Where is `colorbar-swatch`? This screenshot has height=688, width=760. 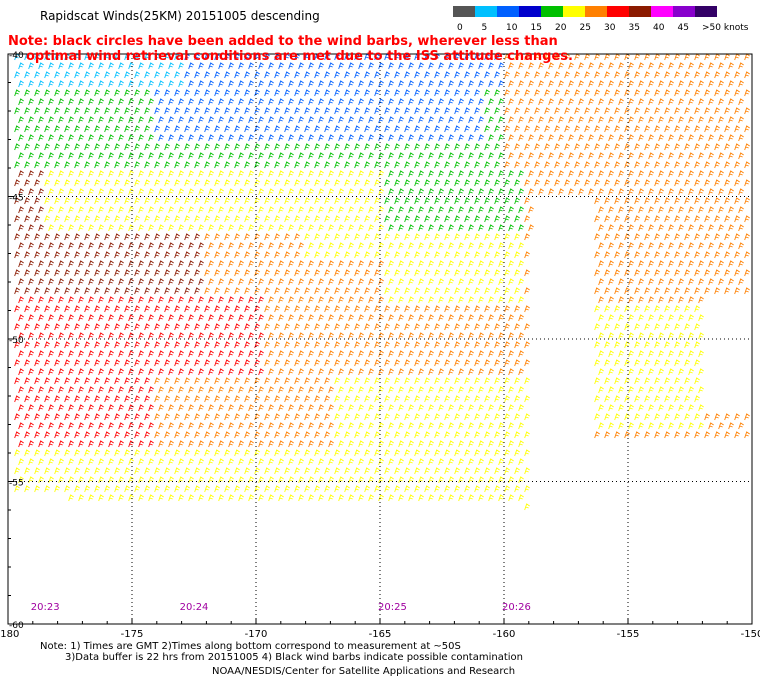 colorbar-swatch is located at coordinates (640, 11).